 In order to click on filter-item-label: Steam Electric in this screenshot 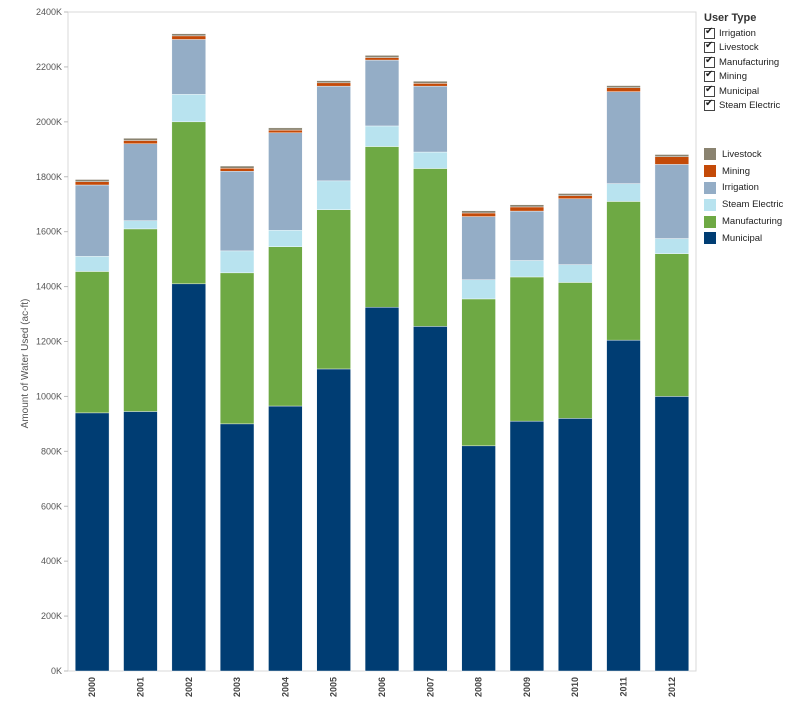, I will do `click(750, 106)`.